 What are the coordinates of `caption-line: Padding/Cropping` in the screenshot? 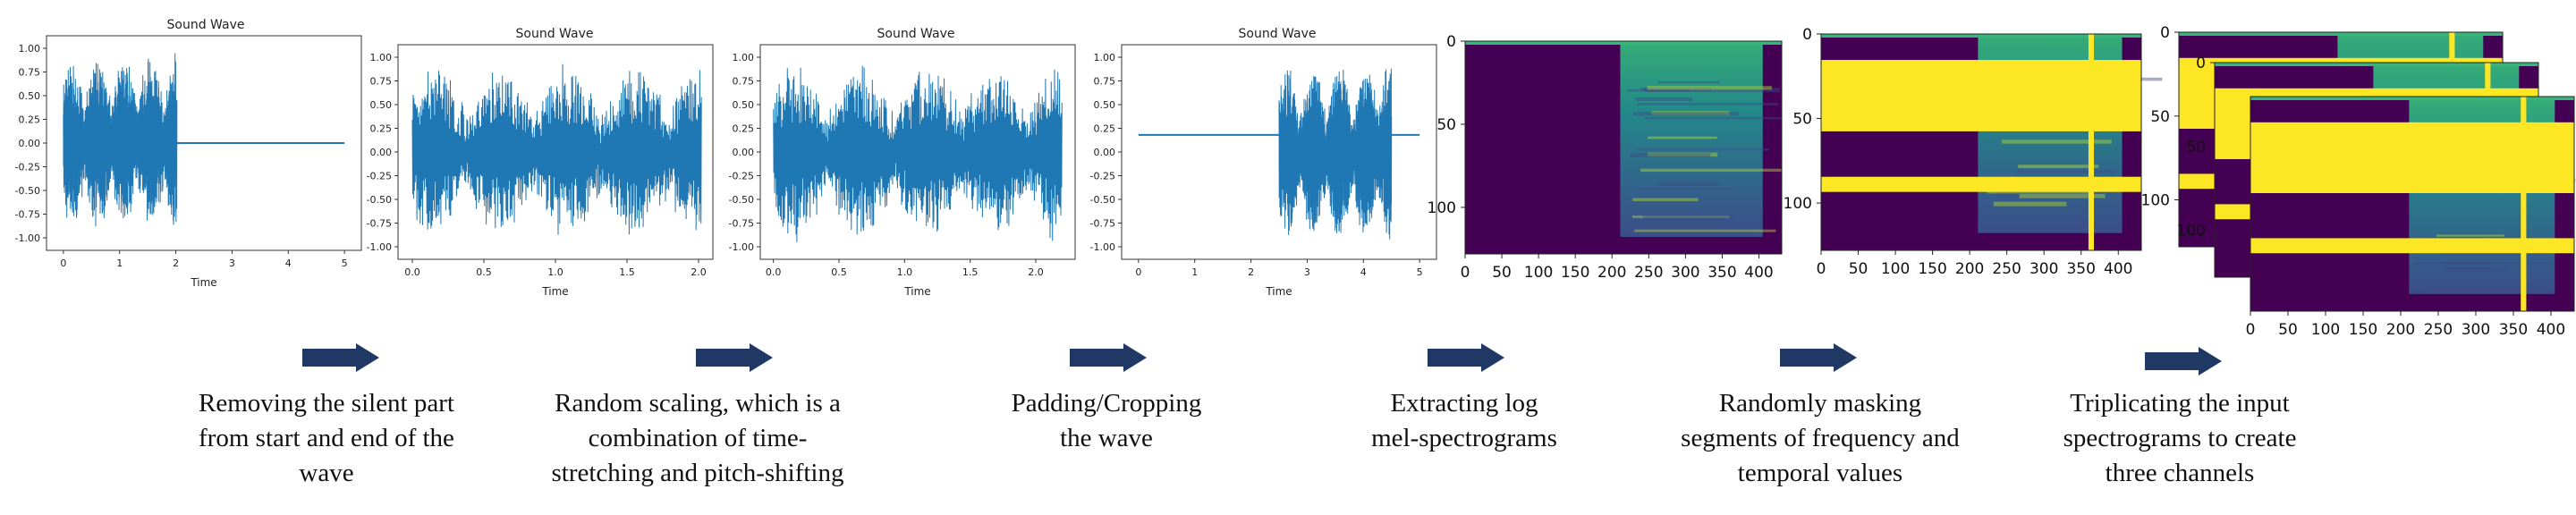 It's located at (1106, 403).